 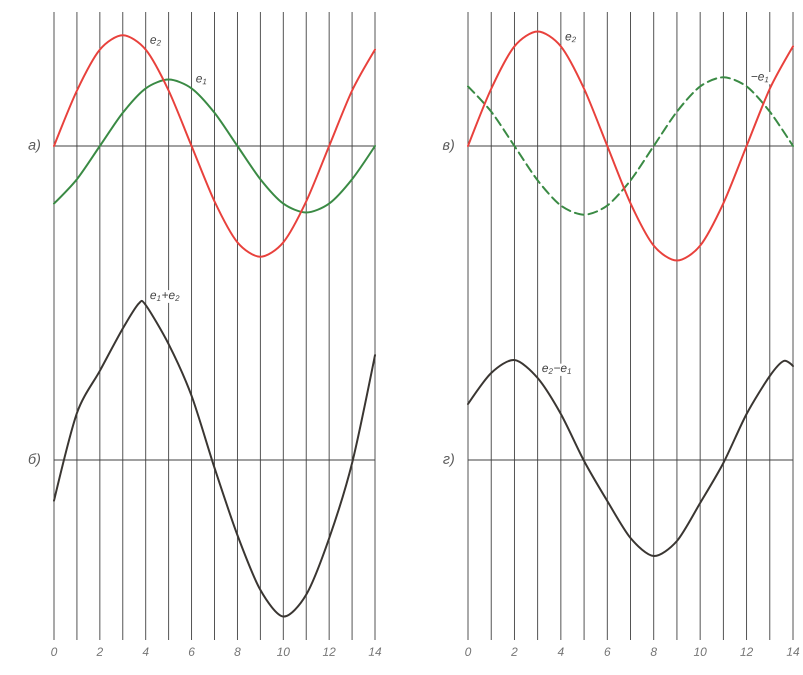 I want to click on y-axis-title: г), so click(x=448, y=460).